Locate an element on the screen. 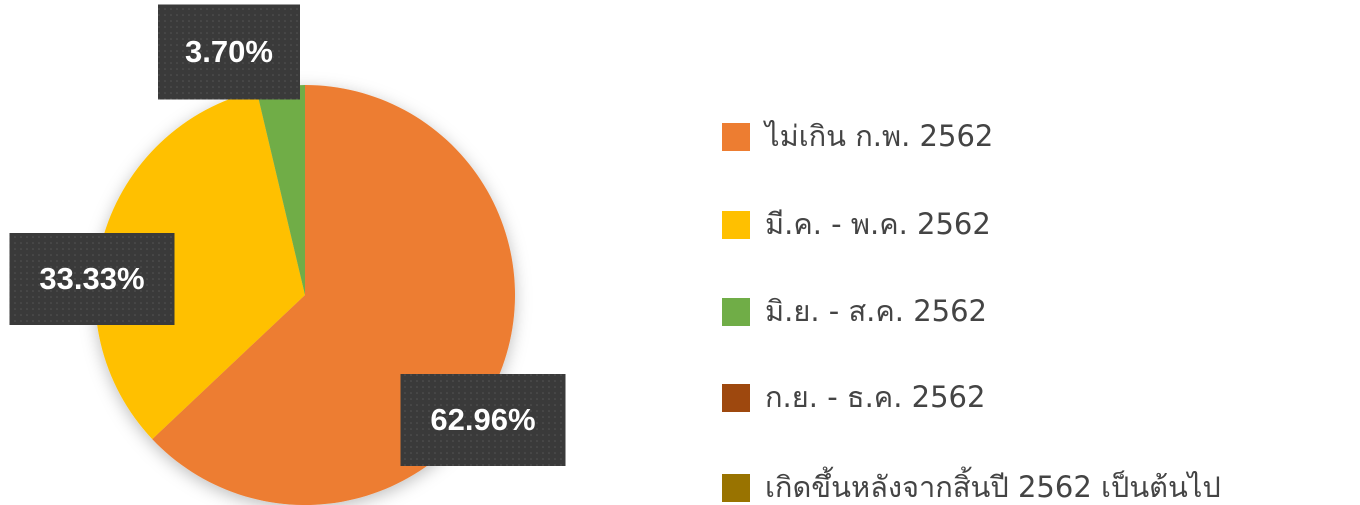  legend-label: มิ.ย. - ส.ค. 2562 is located at coordinates (876, 311).